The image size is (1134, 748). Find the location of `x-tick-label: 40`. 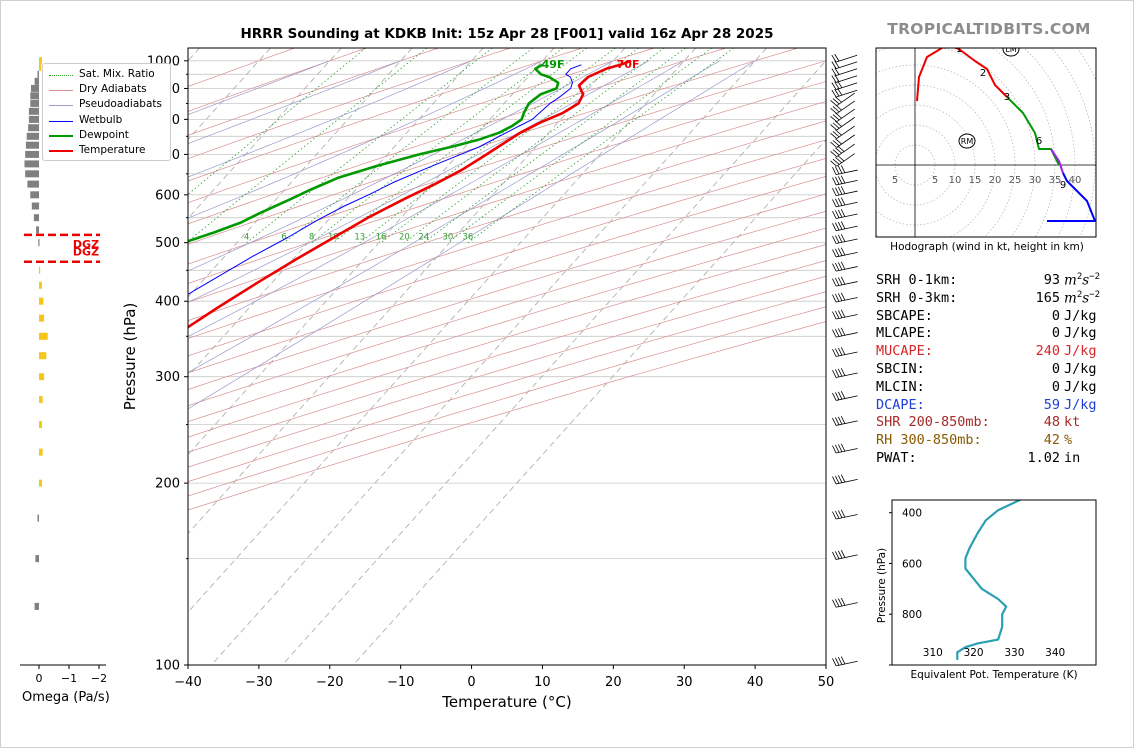

x-tick-label: 40 is located at coordinates (755, 682).